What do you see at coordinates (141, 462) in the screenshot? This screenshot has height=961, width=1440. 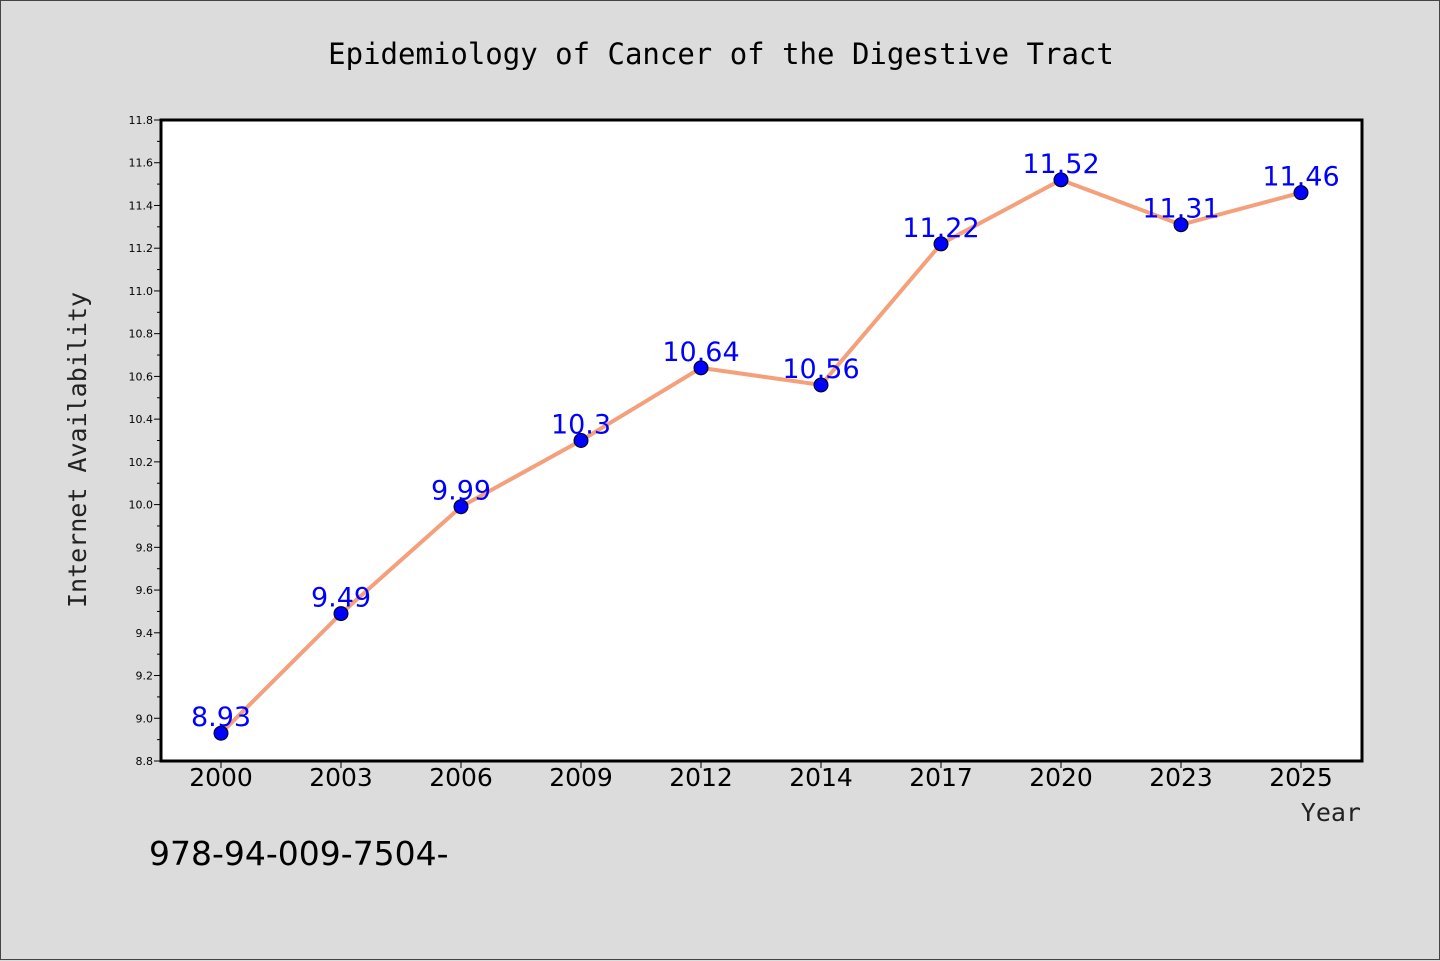 I see `y-tick-label: 10.2` at bounding box center [141, 462].